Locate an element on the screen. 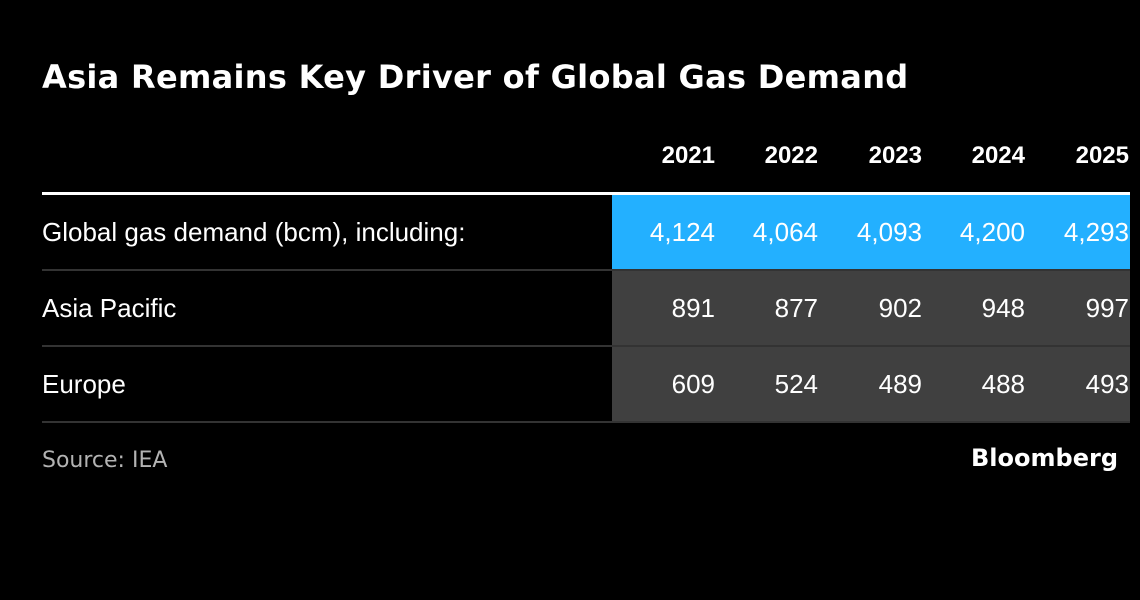 This screenshot has width=1140, height=600. cell-europe-2024: 488 is located at coordinates (1003, 384).